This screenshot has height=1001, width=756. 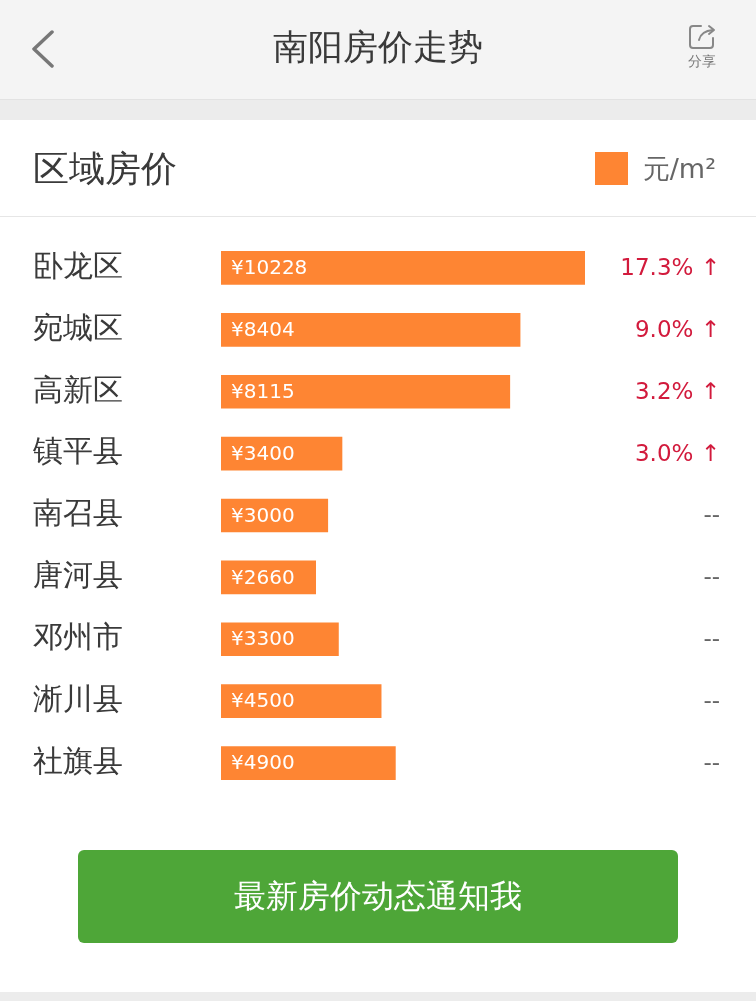 What do you see at coordinates (263, 452) in the screenshot?
I see `data-label: ¥3400` at bounding box center [263, 452].